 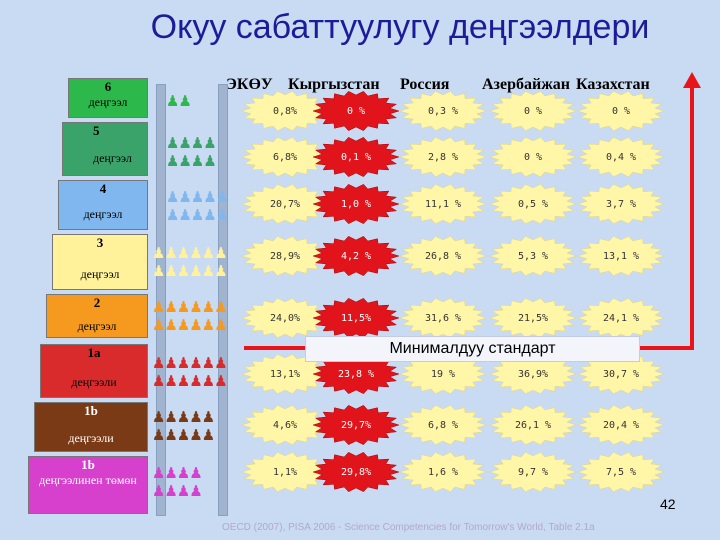 What do you see at coordinates (249, 84) in the screenshot?
I see `column-header-oecd: ЭКӨУ` at bounding box center [249, 84].